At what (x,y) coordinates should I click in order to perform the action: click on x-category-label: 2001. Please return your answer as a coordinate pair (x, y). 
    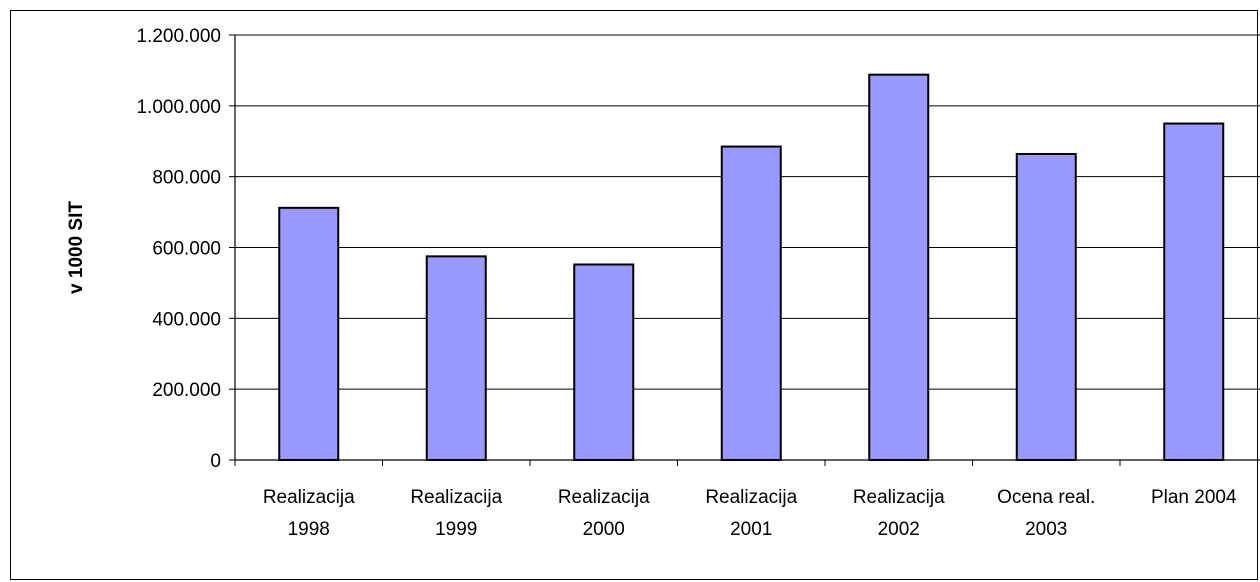
    Looking at the image, I should click on (751, 529).